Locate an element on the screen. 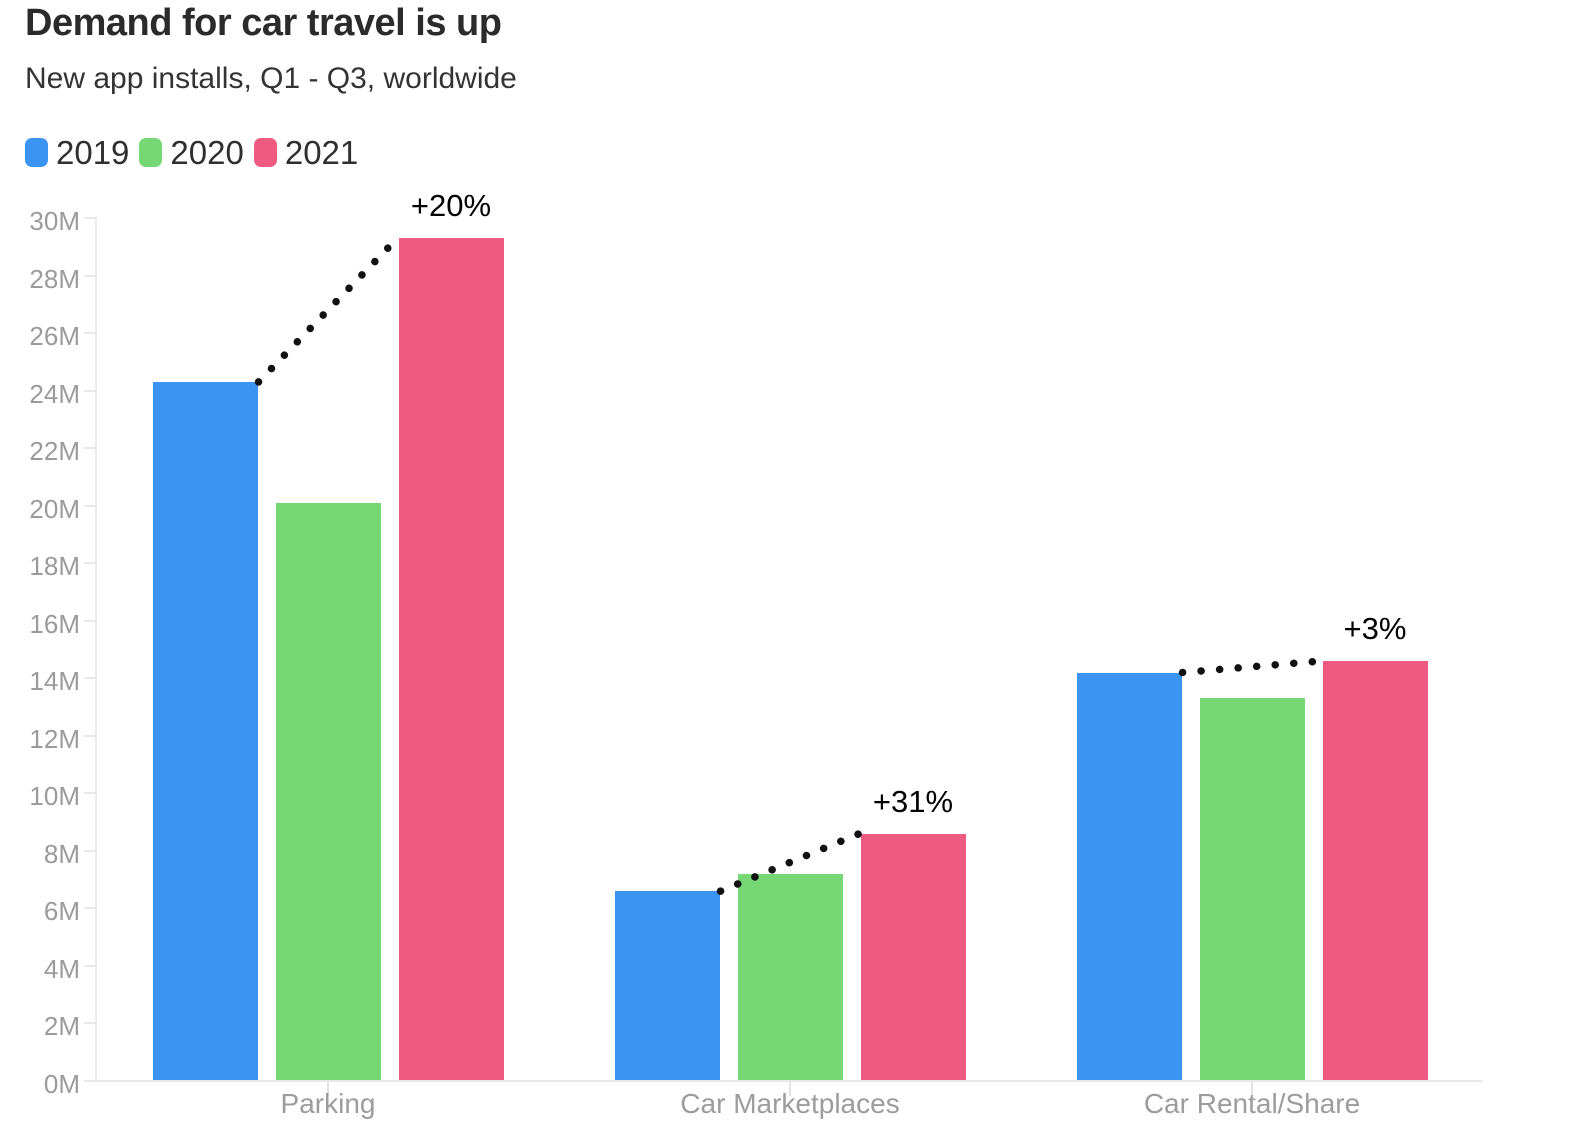 This screenshot has width=1592, height=1130. y-tick-label: 20M is located at coordinates (54, 508).